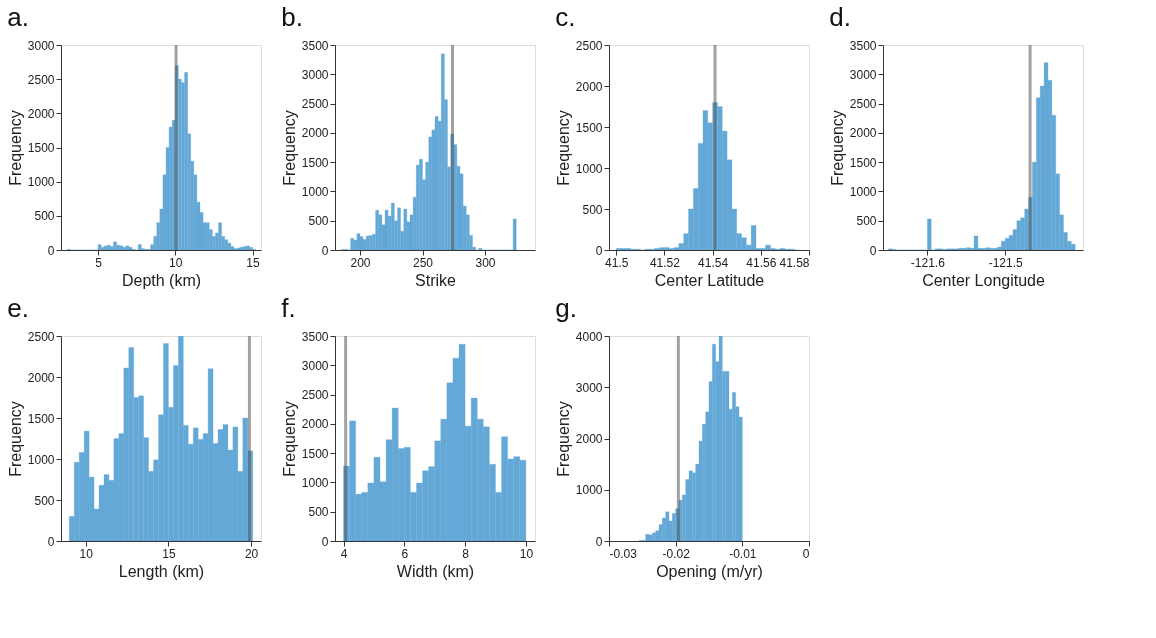 The height and width of the screenshot is (638, 1156). Describe the element at coordinates (18, 17) in the screenshot. I see `chart-title: a.` at that location.